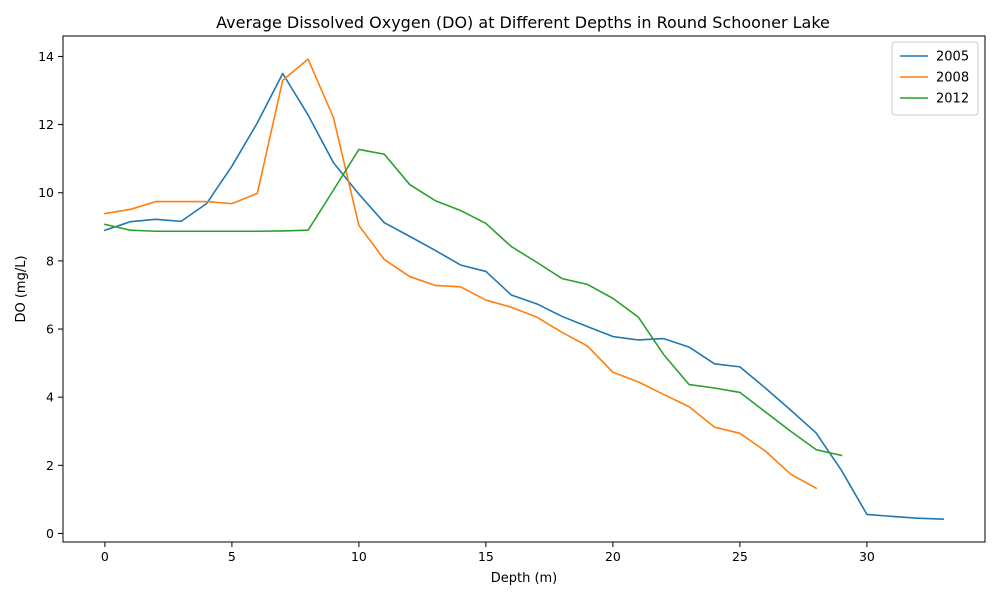 The height and width of the screenshot is (600, 1000). What do you see at coordinates (359, 556) in the screenshot?
I see `x-tick-label: 10` at bounding box center [359, 556].